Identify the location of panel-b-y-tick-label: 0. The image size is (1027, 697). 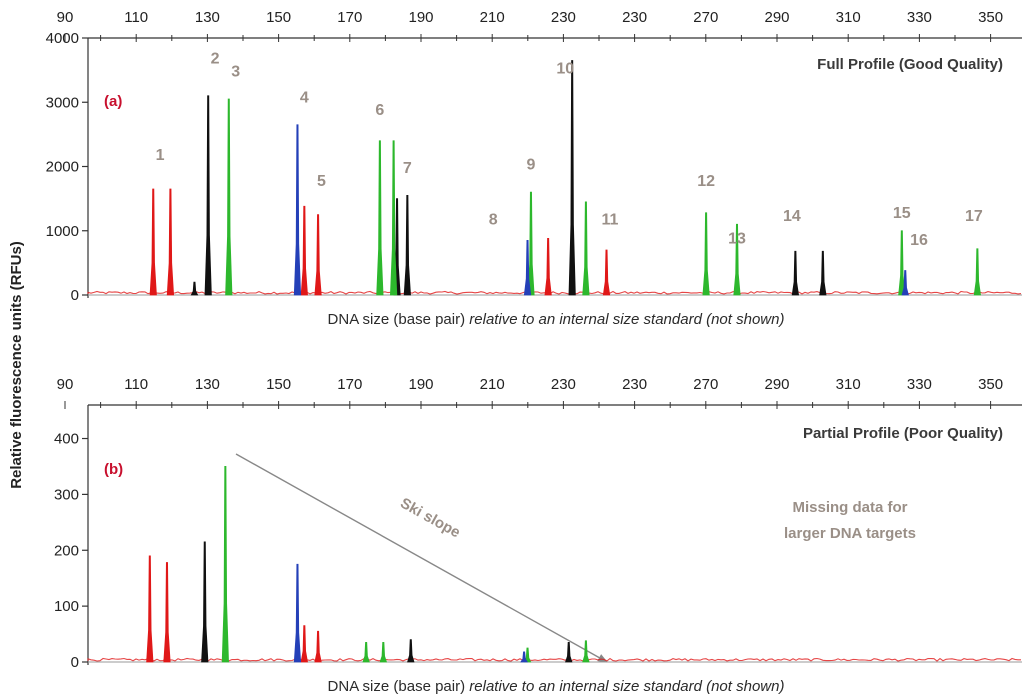
(75, 662).